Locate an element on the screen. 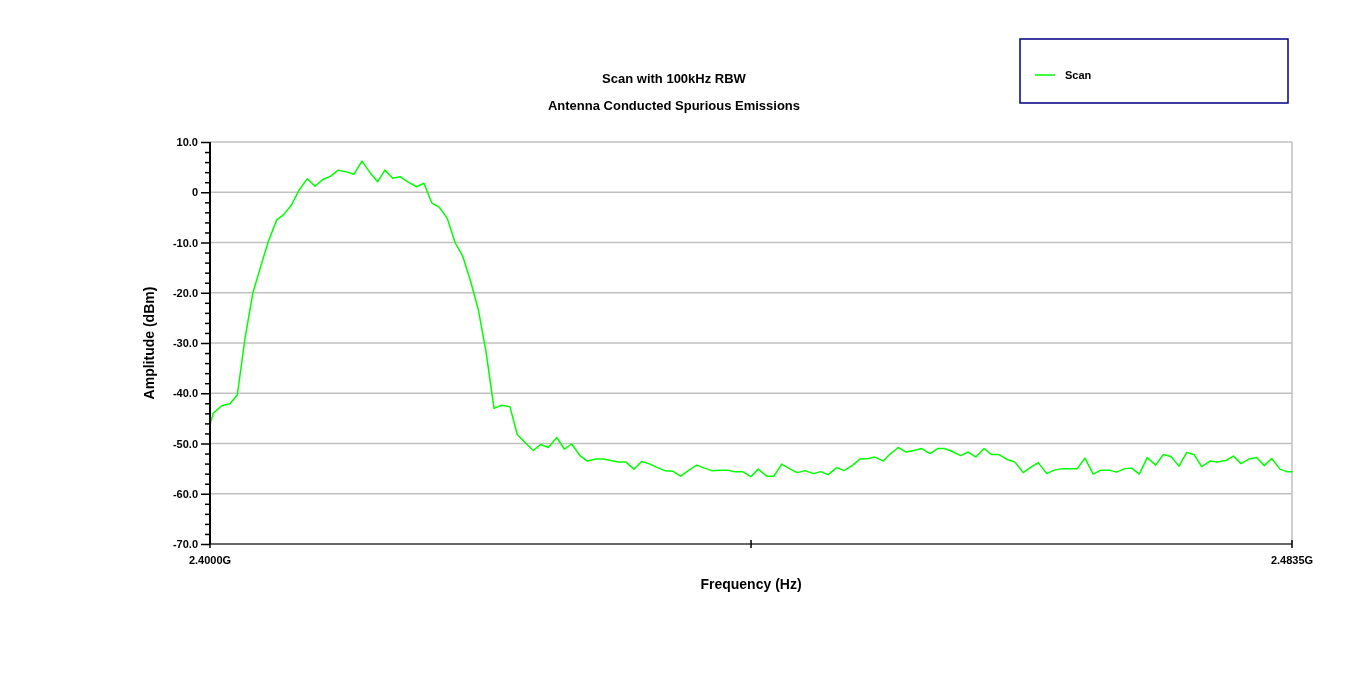  y-tick-label: -60.0 is located at coordinates (185, 493).